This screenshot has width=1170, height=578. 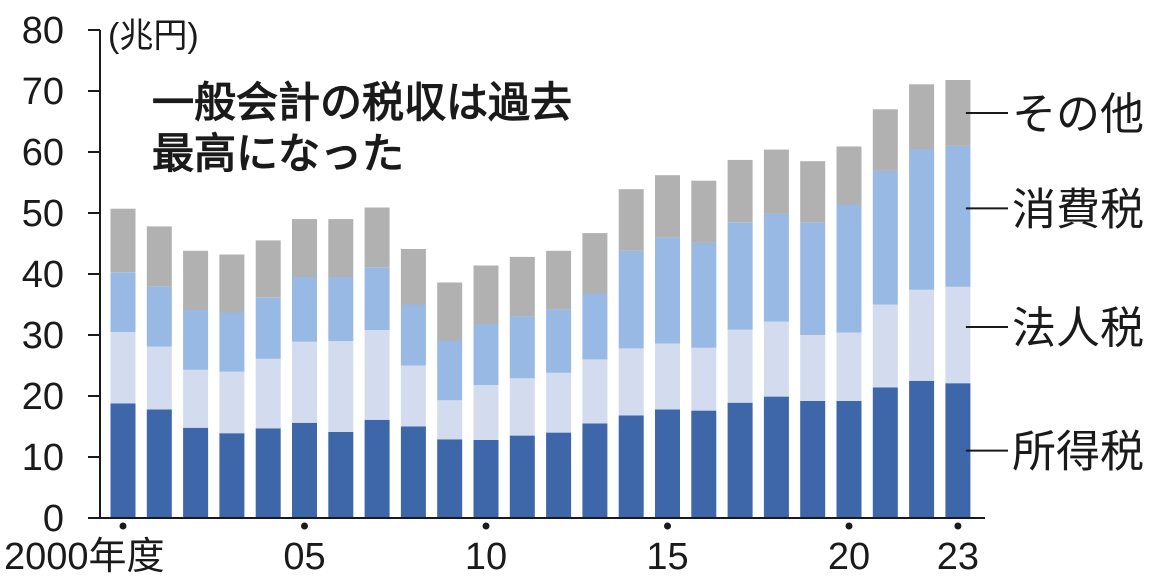 I want to click on y-tick-label-20: 20, so click(x=43, y=397).